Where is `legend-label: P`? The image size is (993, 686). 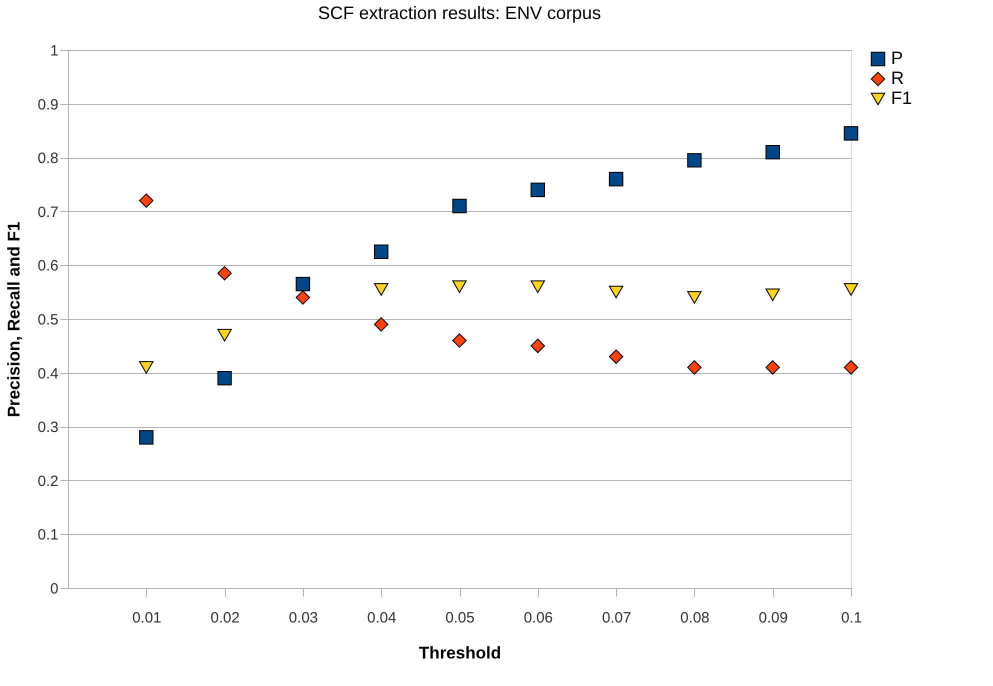
legend-label: P is located at coordinates (897, 58).